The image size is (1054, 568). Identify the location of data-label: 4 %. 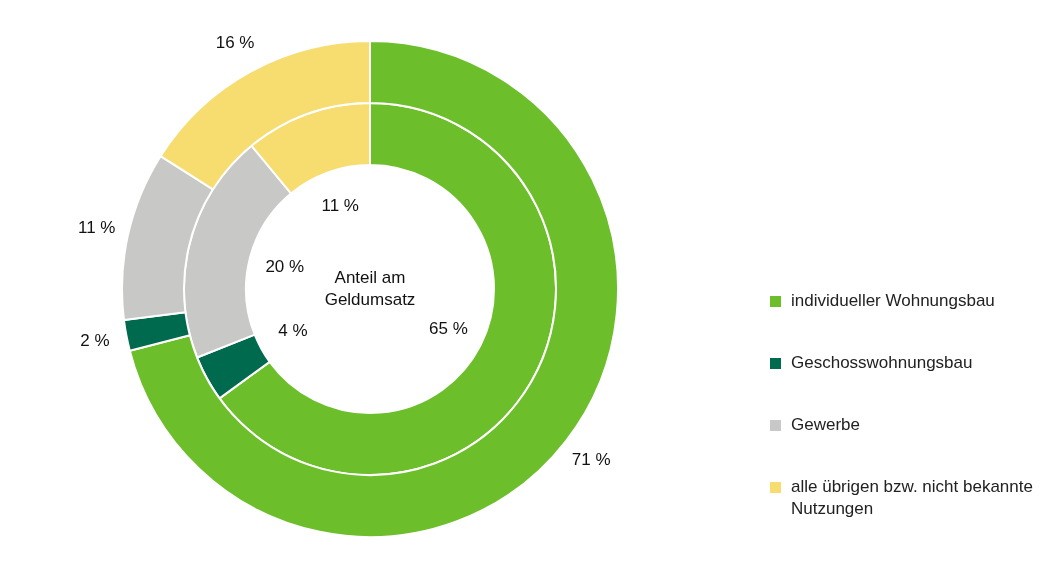
(293, 331).